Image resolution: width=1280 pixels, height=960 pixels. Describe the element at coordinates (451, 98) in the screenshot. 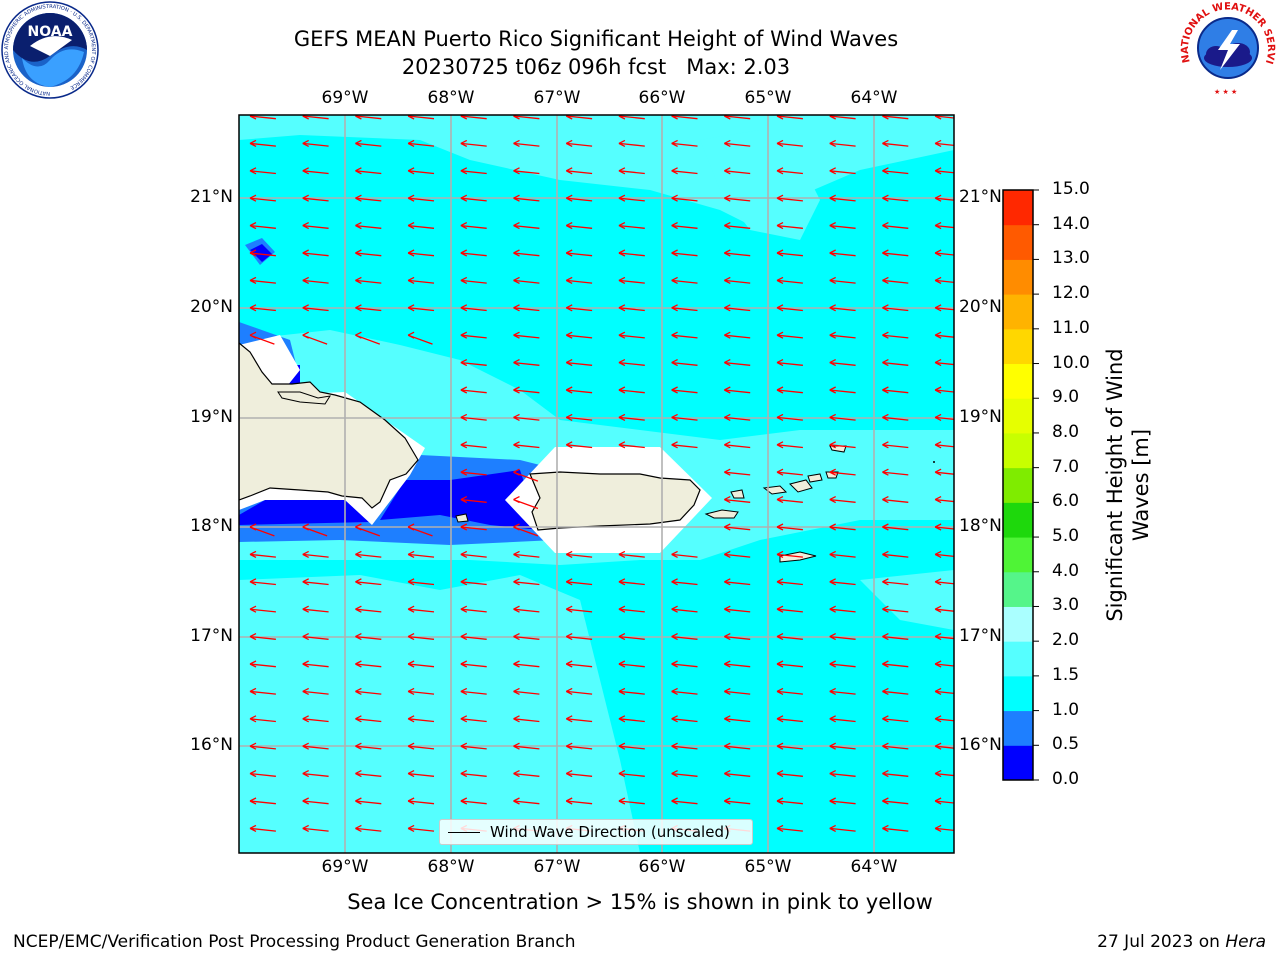

I see `lon-tick-top: 68°W` at that location.